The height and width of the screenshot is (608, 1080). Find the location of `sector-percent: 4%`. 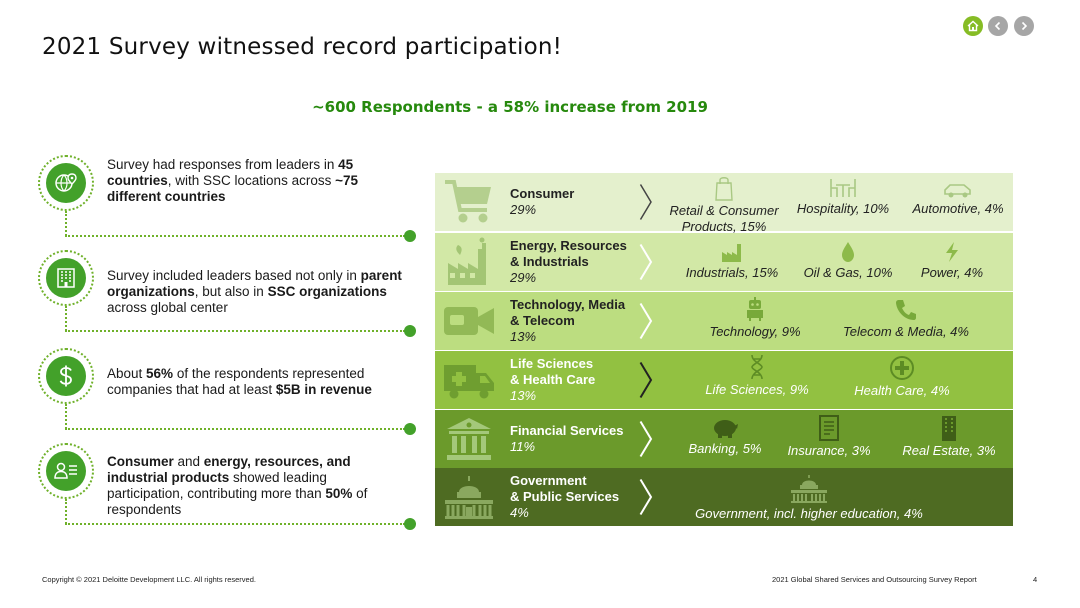

sector-percent: 4% is located at coordinates (519, 512).